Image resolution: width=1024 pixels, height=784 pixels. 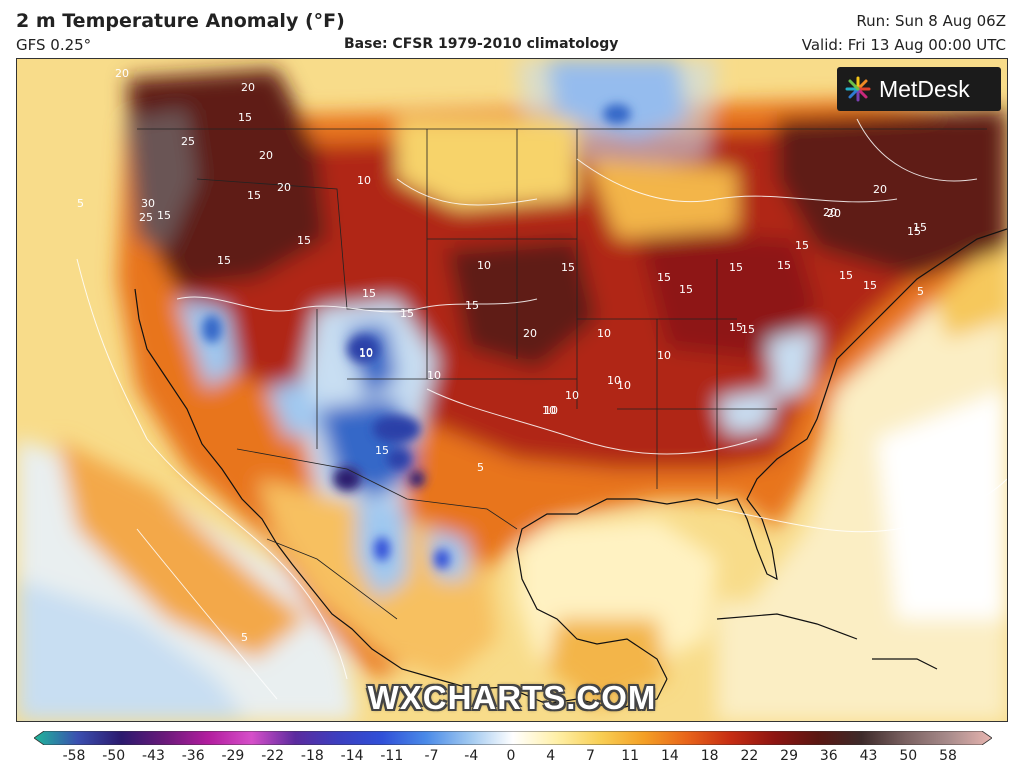 What do you see at coordinates (392, 756) in the screenshot?
I see `colorbar-tick-label: -11` at bounding box center [392, 756].